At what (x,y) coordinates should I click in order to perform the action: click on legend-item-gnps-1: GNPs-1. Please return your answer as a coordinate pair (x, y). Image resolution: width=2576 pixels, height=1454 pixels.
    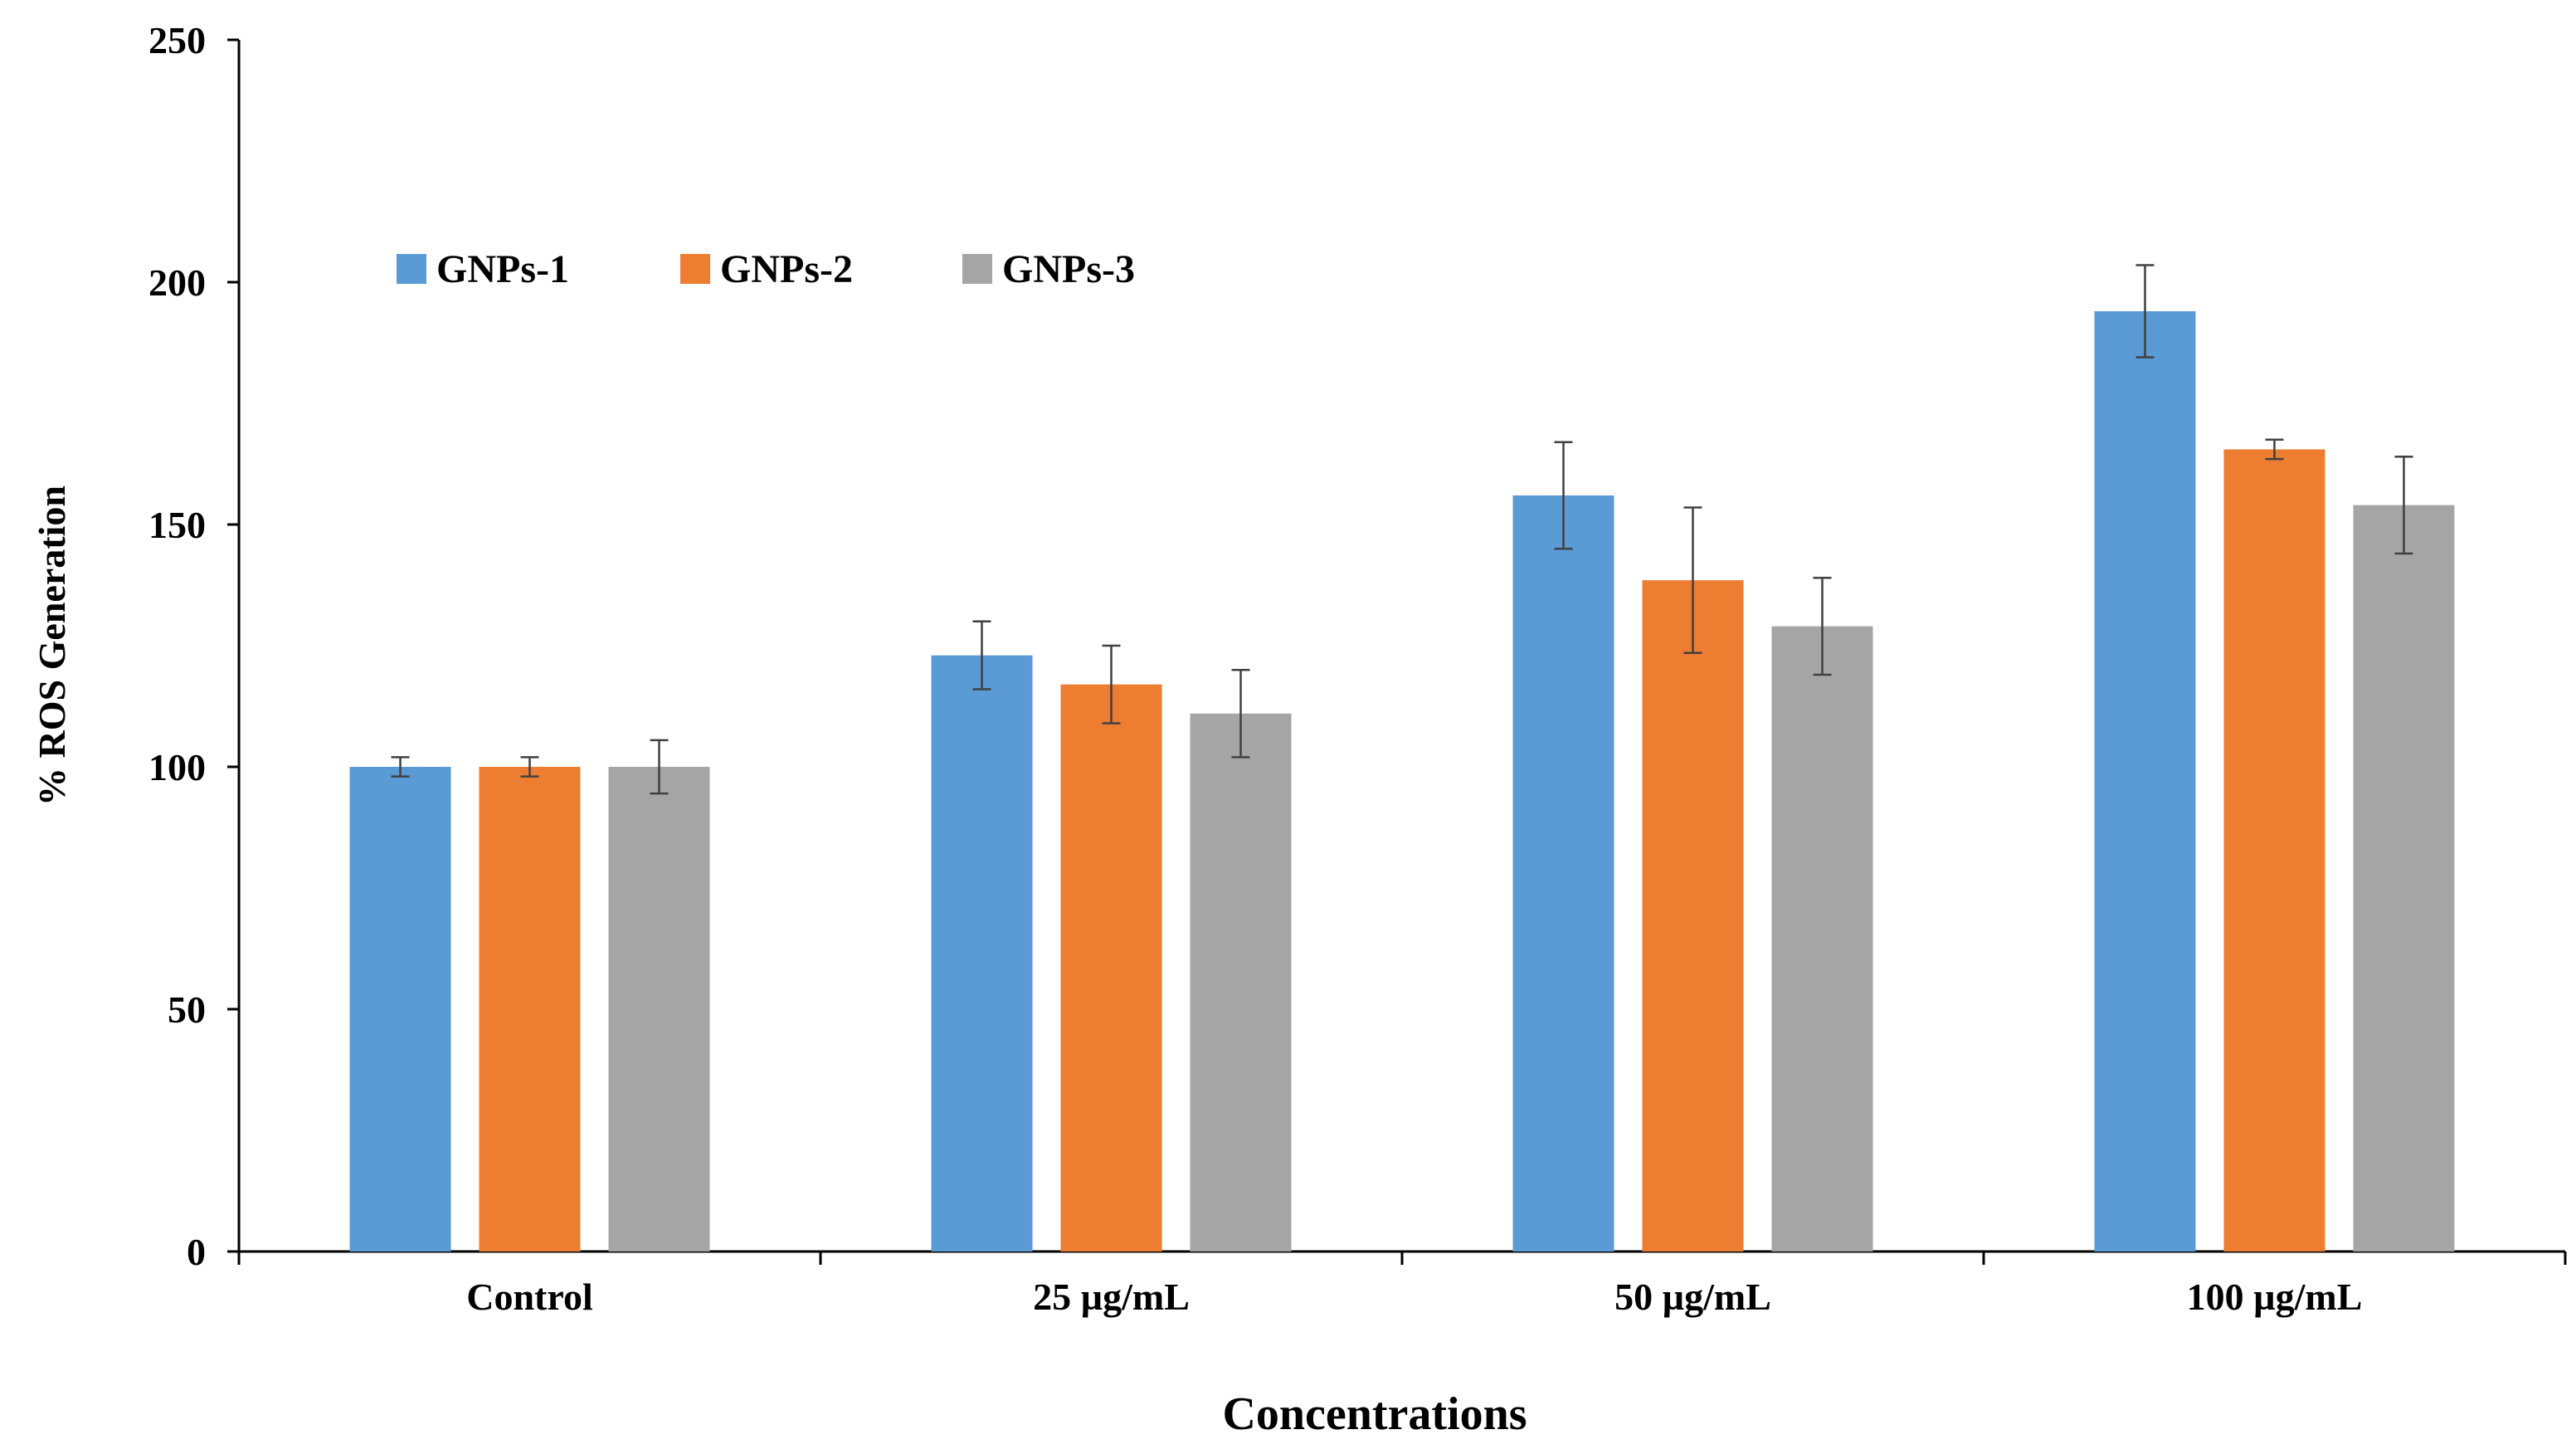
    Looking at the image, I should click on (483, 269).